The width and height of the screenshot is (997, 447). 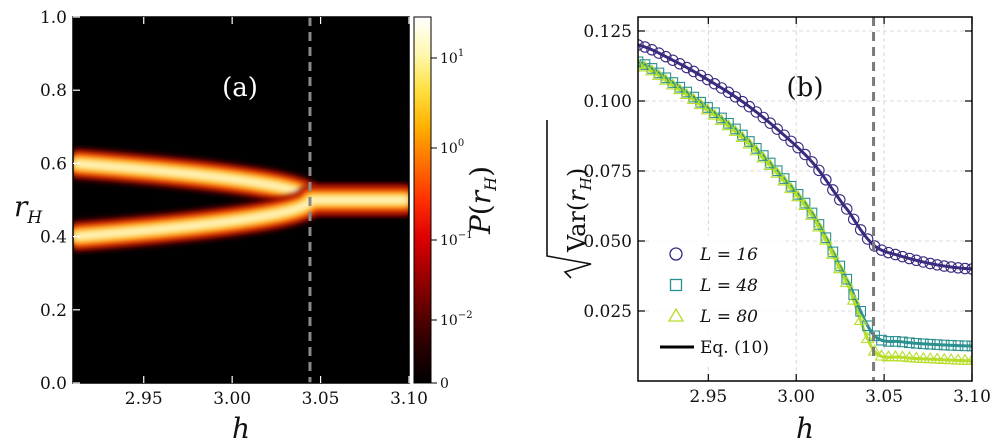 What do you see at coordinates (728, 286) in the screenshot?
I see `legend-label: L = 48` at bounding box center [728, 286].